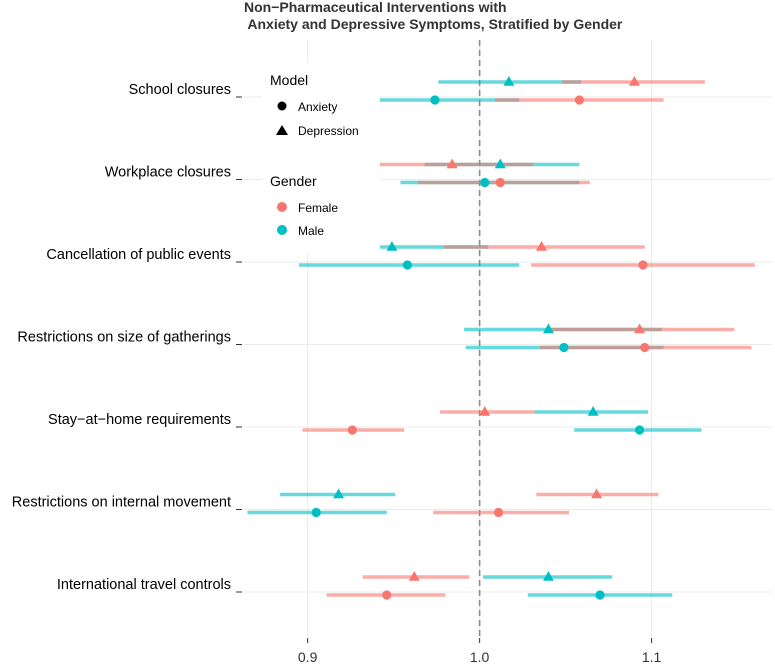 This screenshot has height=667, width=775. What do you see at coordinates (282, 106) in the screenshot?
I see `legend-anxiety-circle-icon` at bounding box center [282, 106].